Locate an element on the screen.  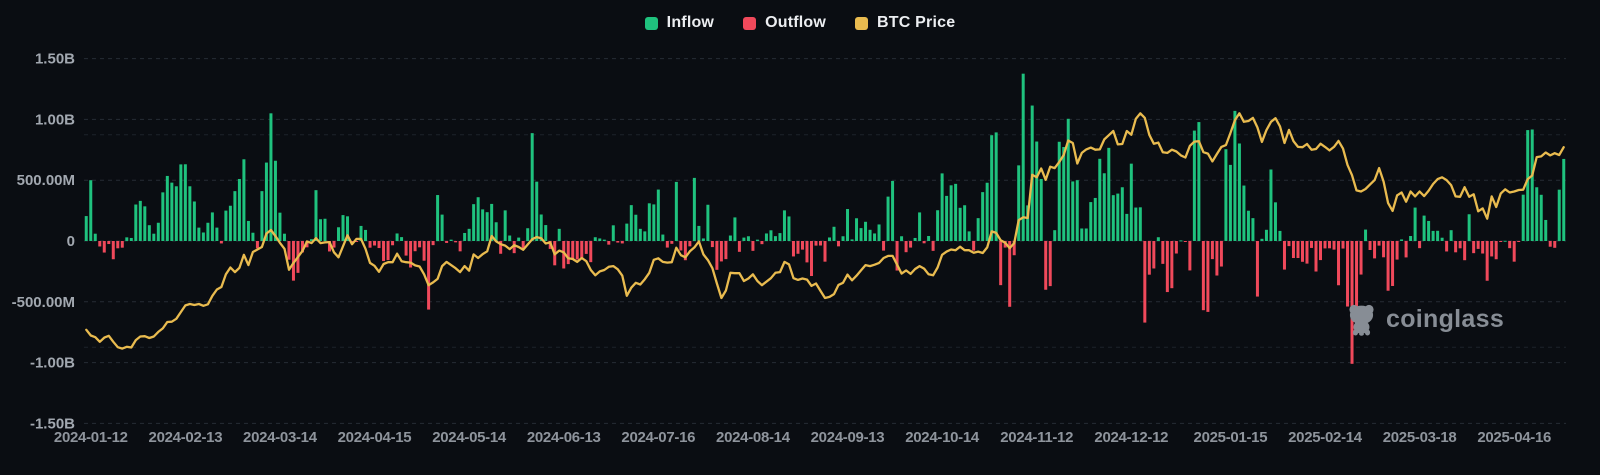
x-tick-label: 2025-02-14 is located at coordinates (1325, 437).